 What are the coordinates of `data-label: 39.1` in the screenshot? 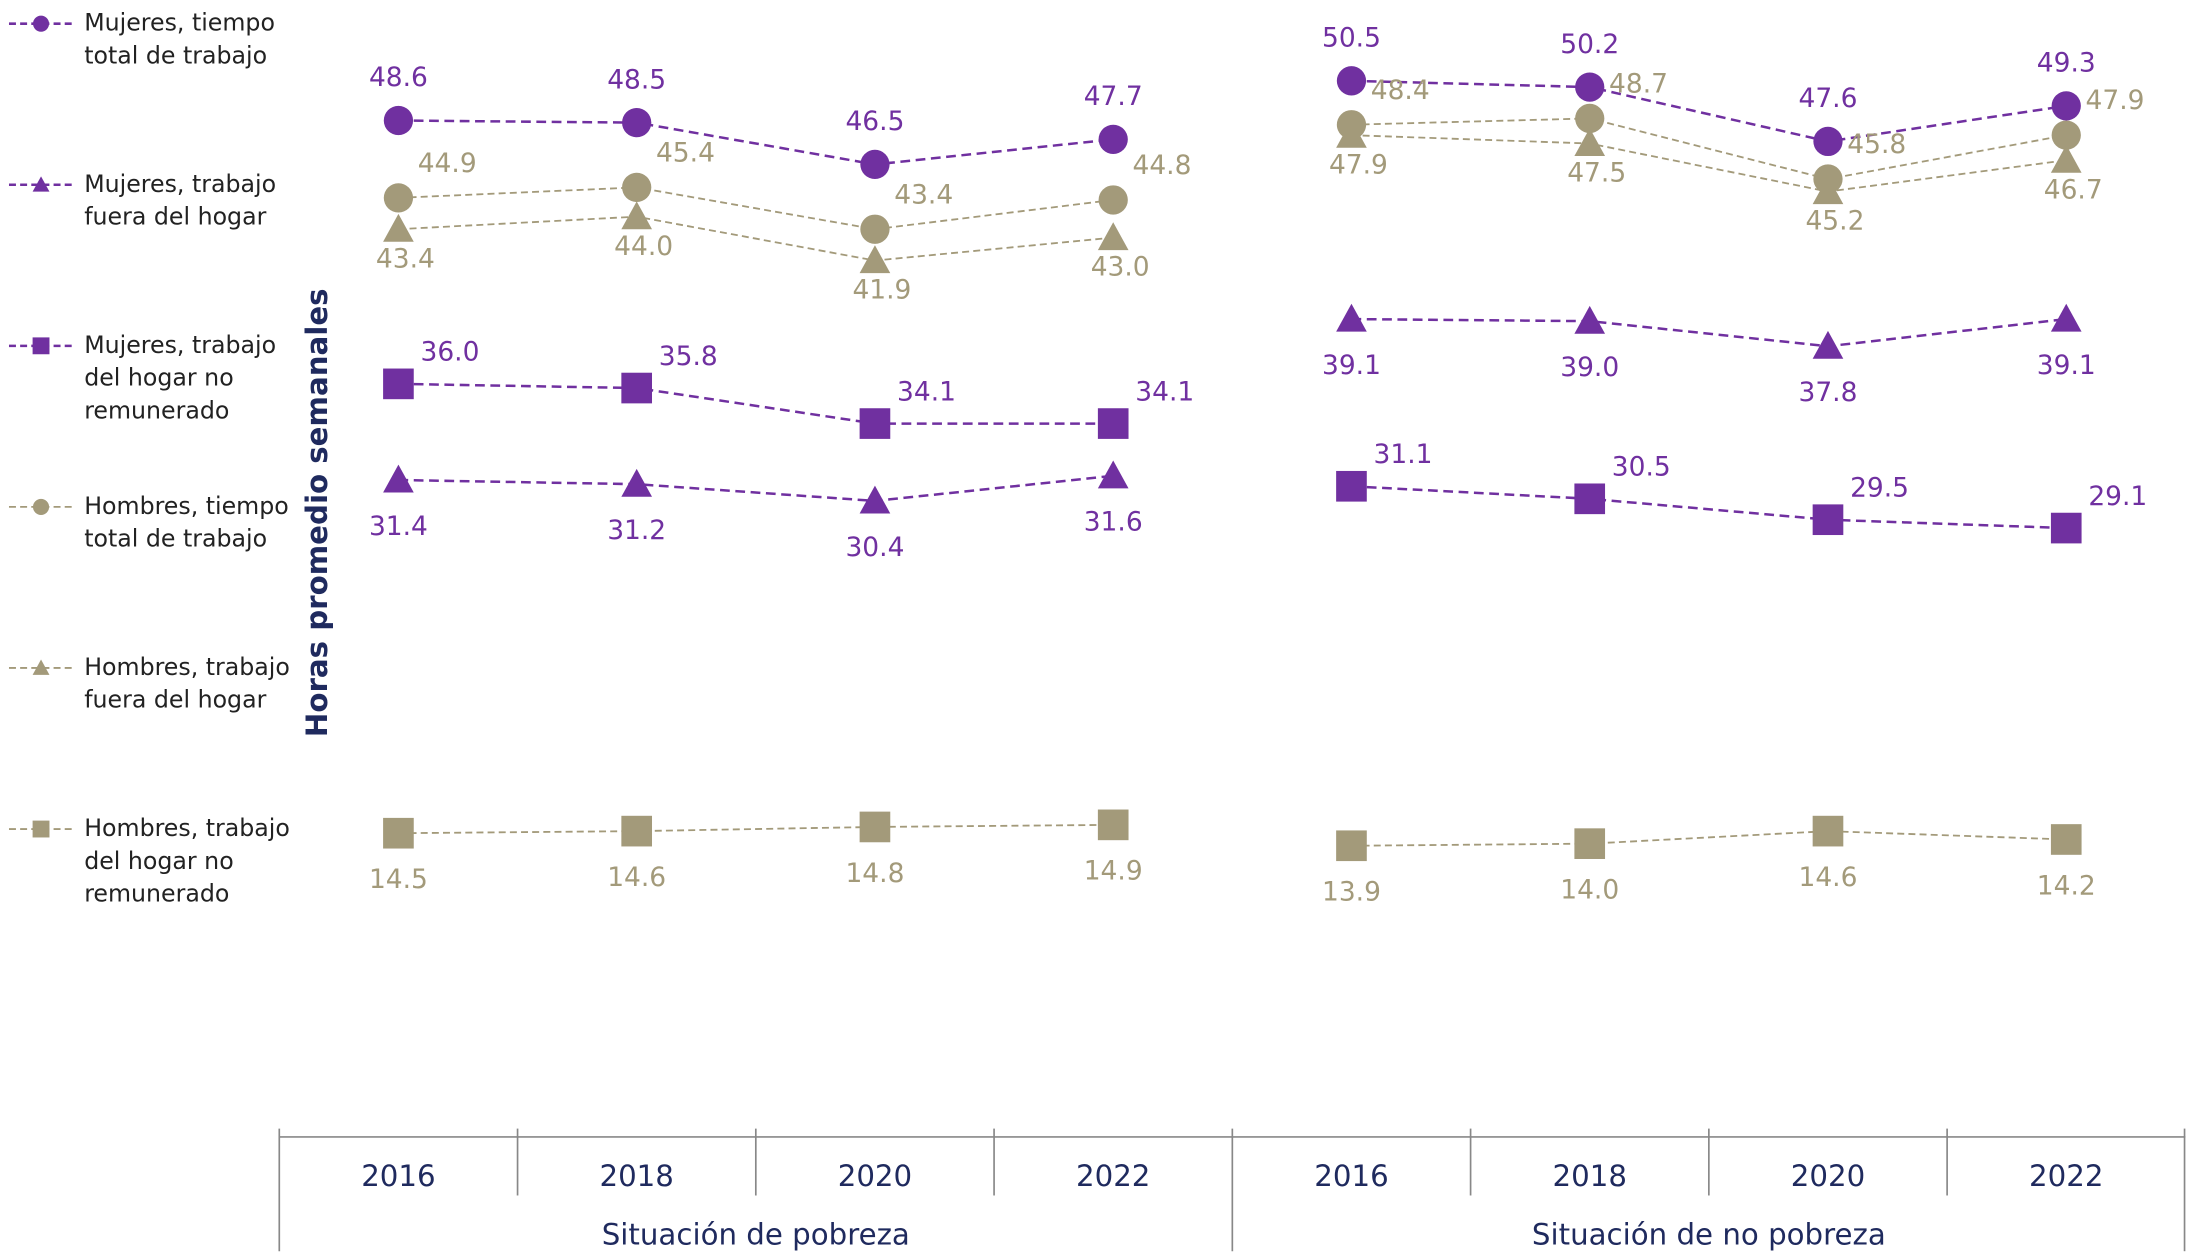 It's located at (1351, 365).